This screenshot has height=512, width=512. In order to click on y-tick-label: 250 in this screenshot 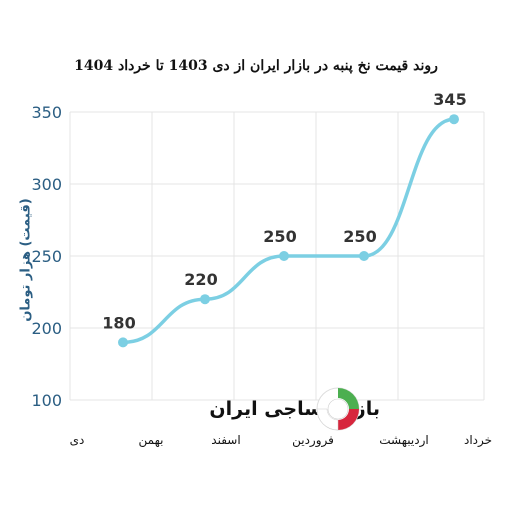, I will do `click(46, 256)`.